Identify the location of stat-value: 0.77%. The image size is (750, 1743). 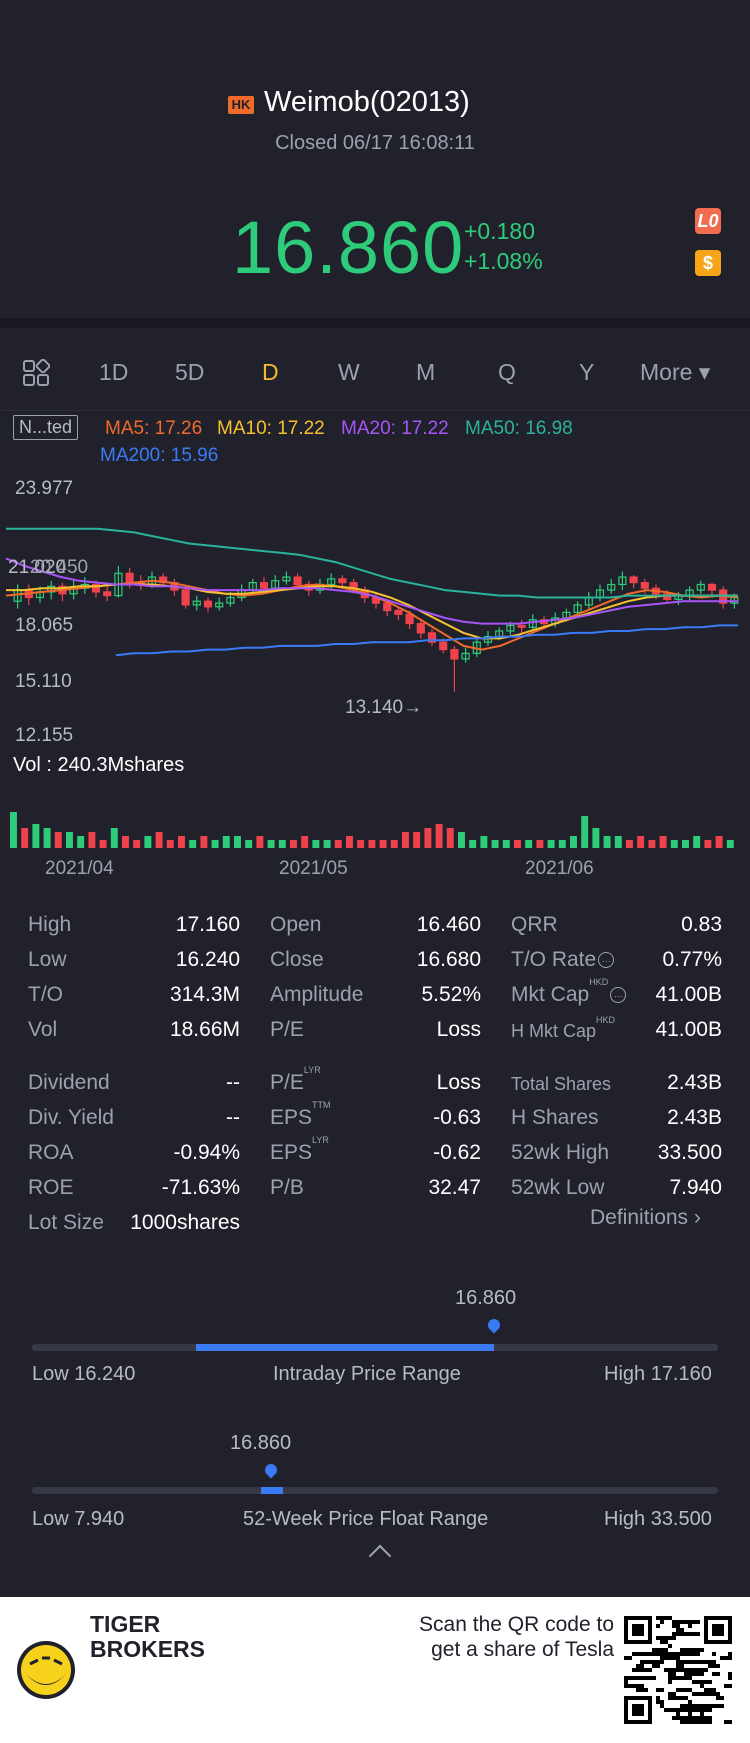
(692, 959).